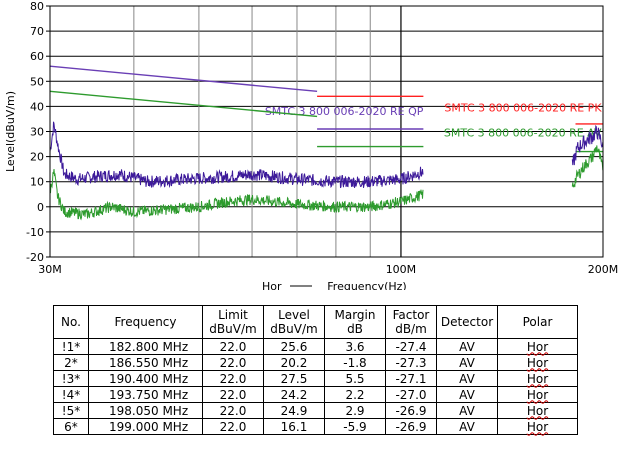 This screenshot has height=452, width=640. Describe the element at coordinates (37, 6) in the screenshot. I see `y-tick-label: 80` at that location.